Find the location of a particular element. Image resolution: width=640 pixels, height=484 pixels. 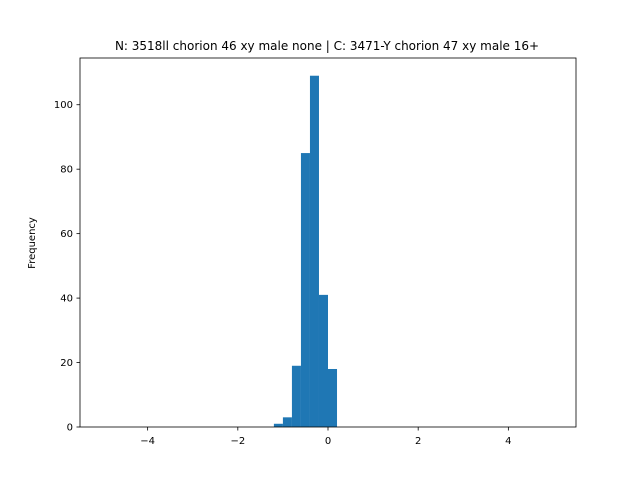

x-axis-ticks: −4 −2 0 2 4 is located at coordinates (326, 437).